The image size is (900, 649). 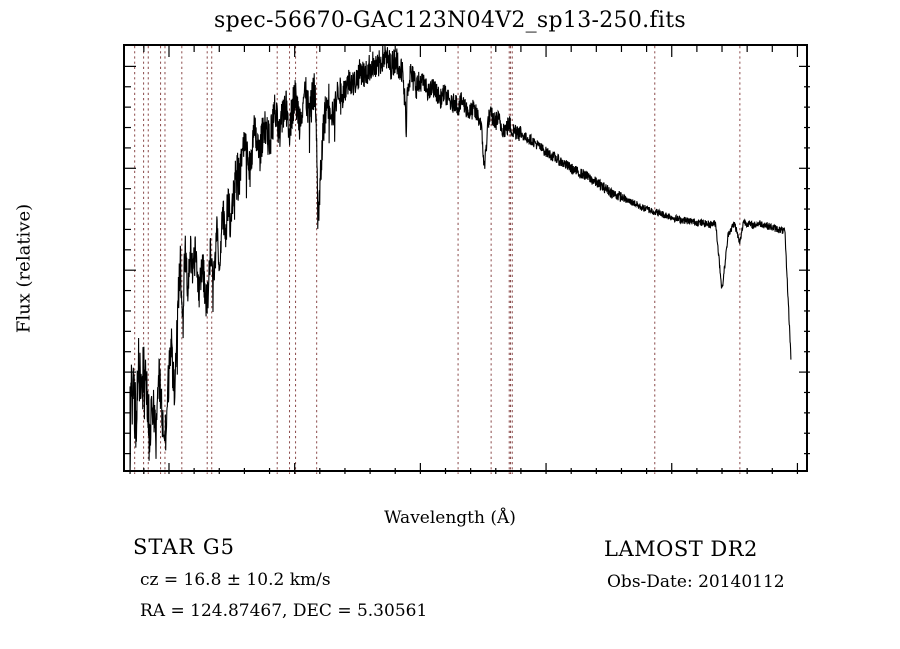 I want to click on y-axis-title: Flux (relative), so click(x=24, y=268).